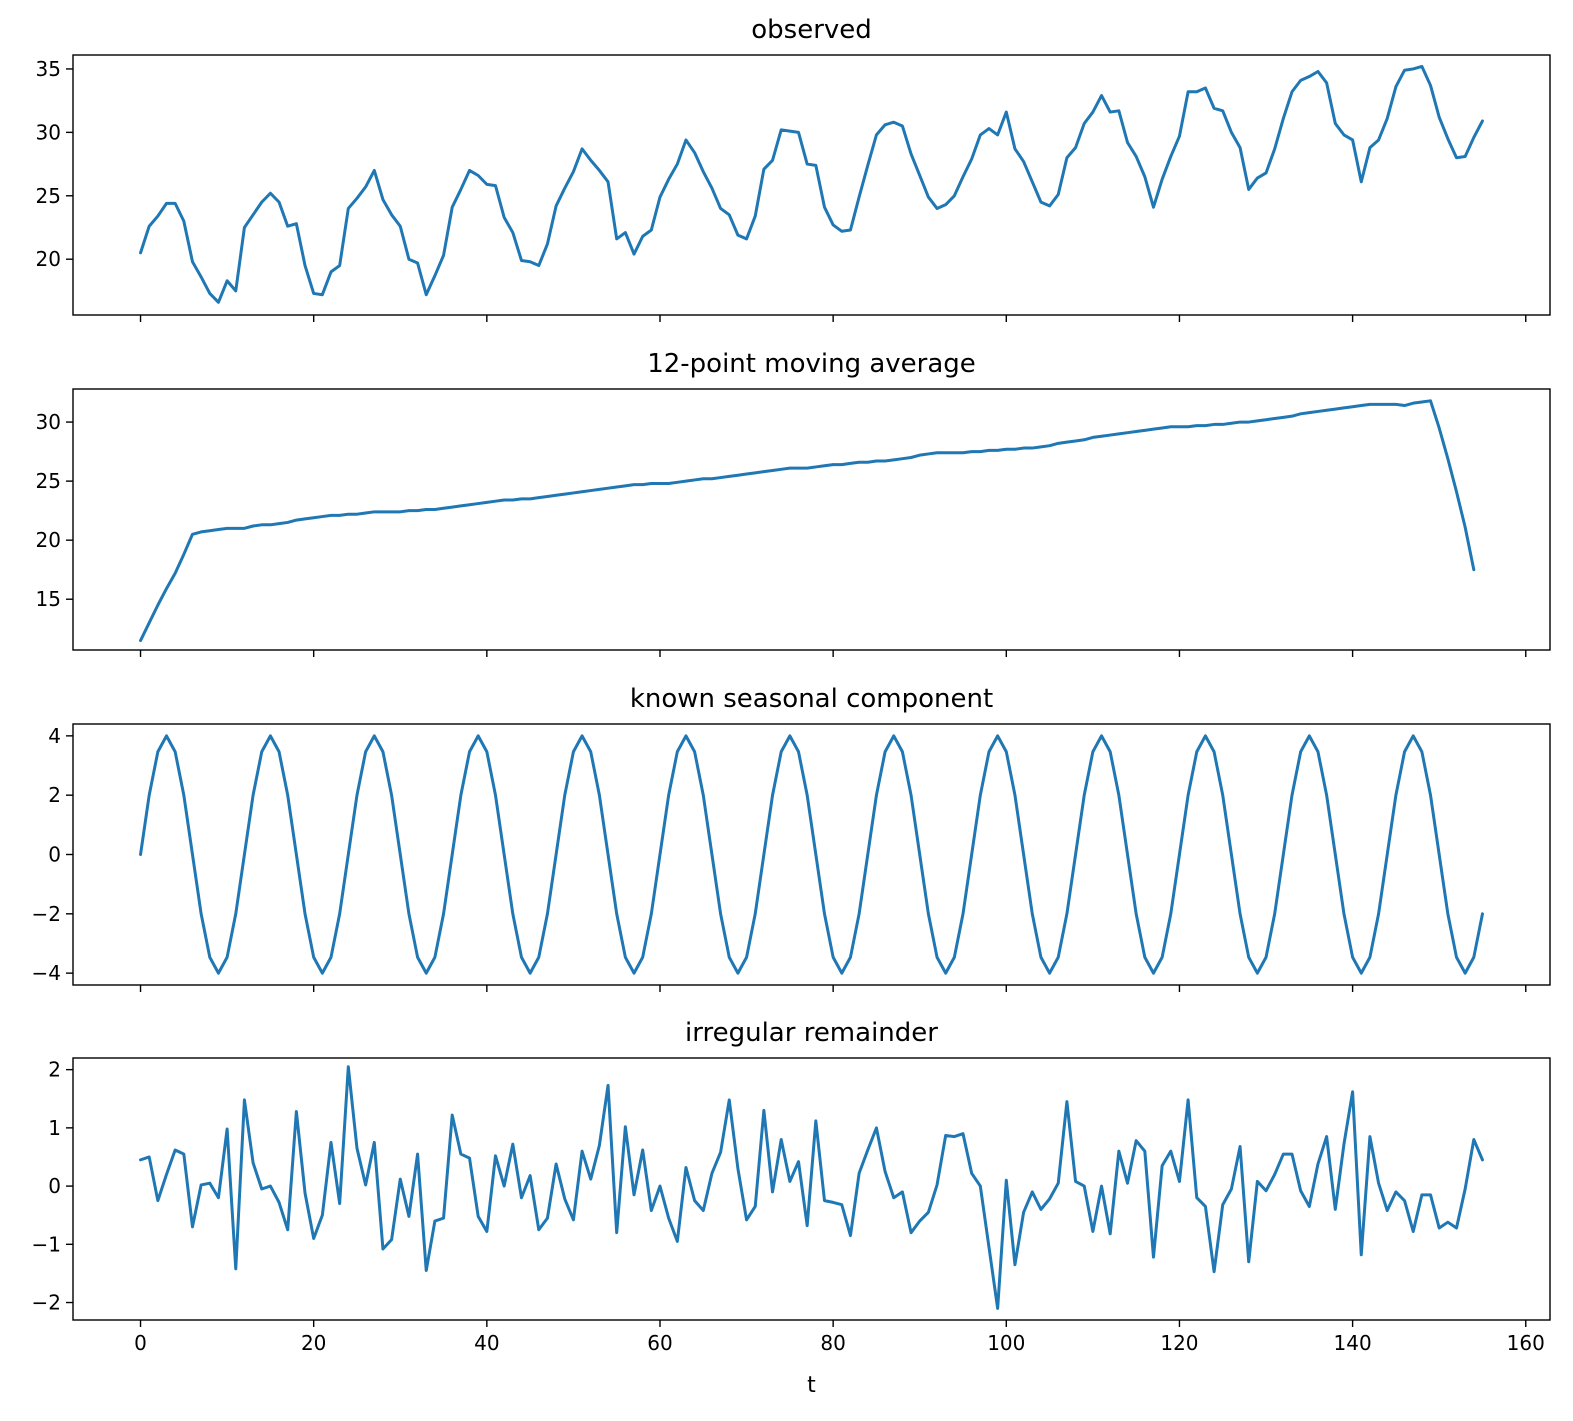 The height and width of the screenshot is (1421, 1573). I want to click on x-tick-label: 60, so click(659, 1343).